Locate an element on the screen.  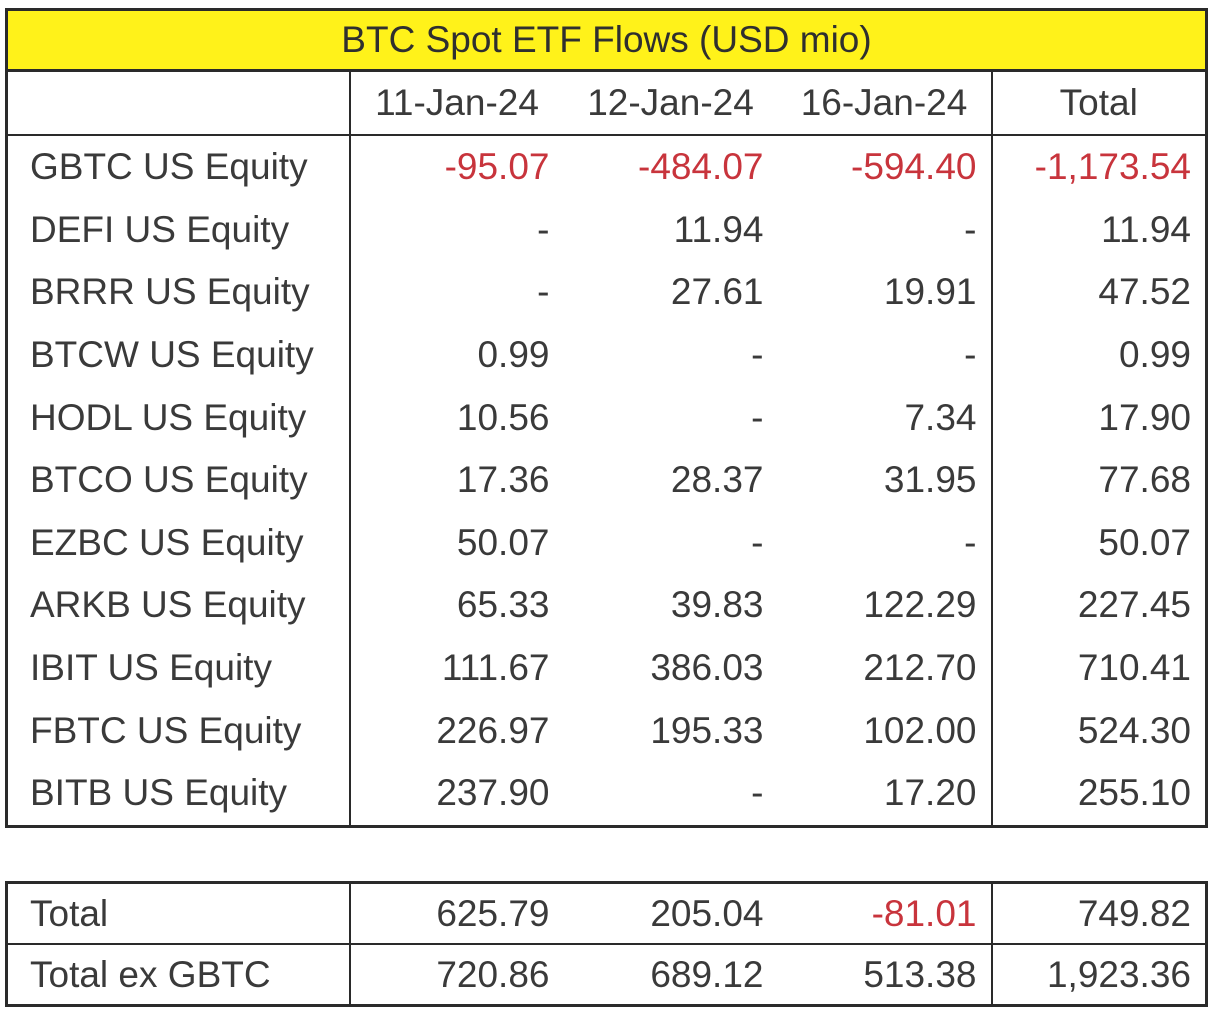
flow-cell: 17.20 is located at coordinates (885, 794).